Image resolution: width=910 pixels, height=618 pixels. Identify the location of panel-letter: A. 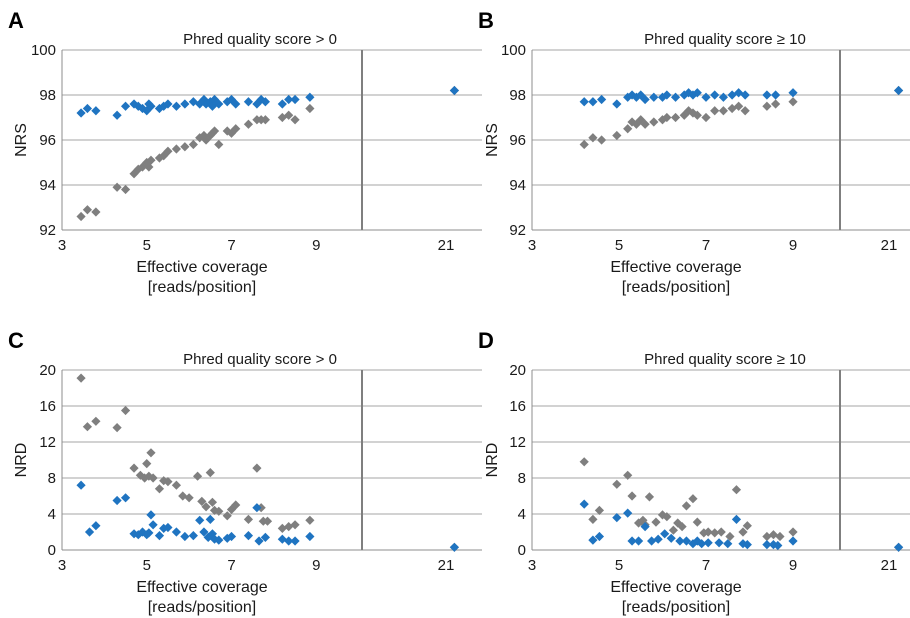
(16, 20).